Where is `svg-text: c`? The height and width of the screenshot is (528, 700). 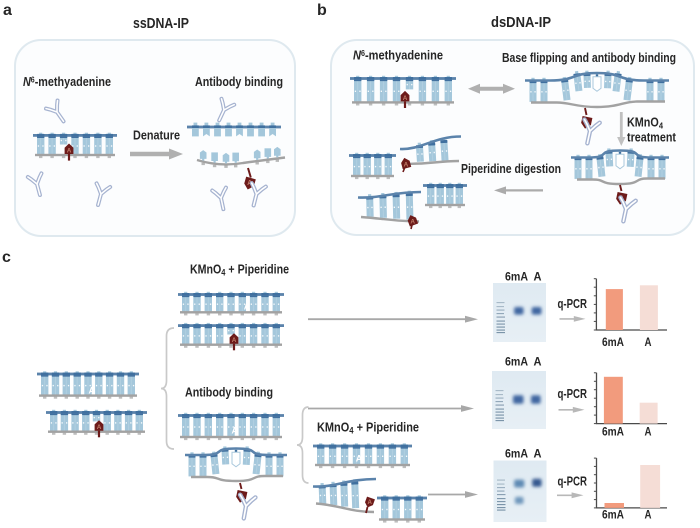 svg-text: c is located at coordinates (6, 257).